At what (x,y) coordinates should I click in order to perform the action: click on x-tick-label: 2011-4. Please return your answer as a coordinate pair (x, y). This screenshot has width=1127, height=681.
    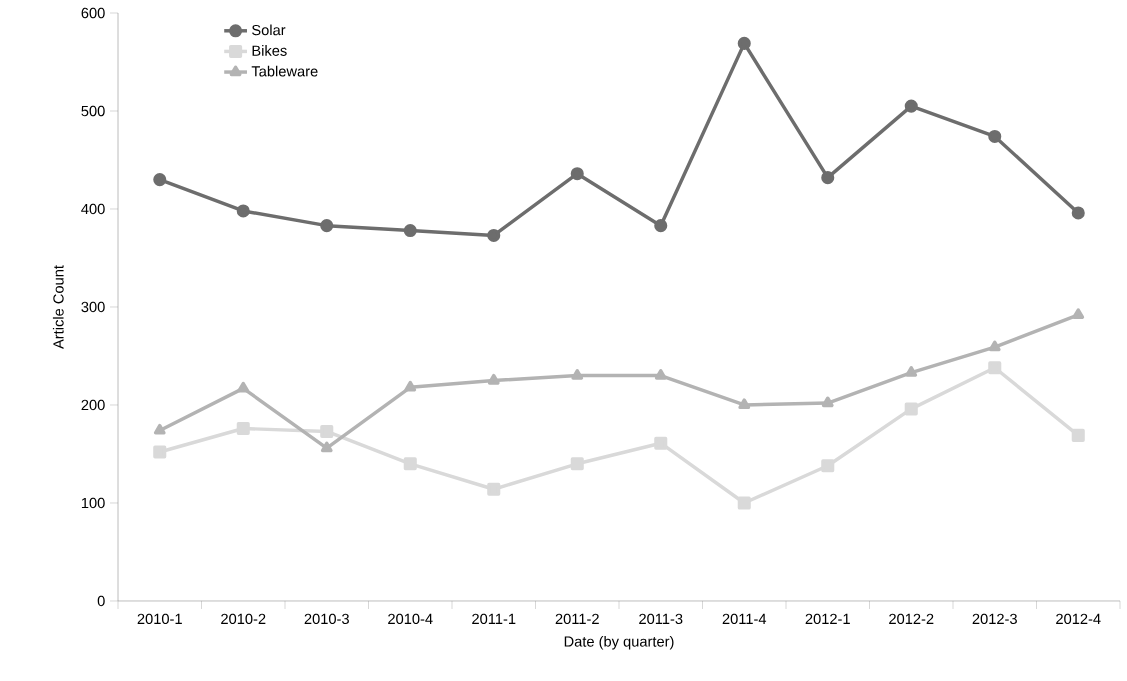
    Looking at the image, I should click on (744, 619).